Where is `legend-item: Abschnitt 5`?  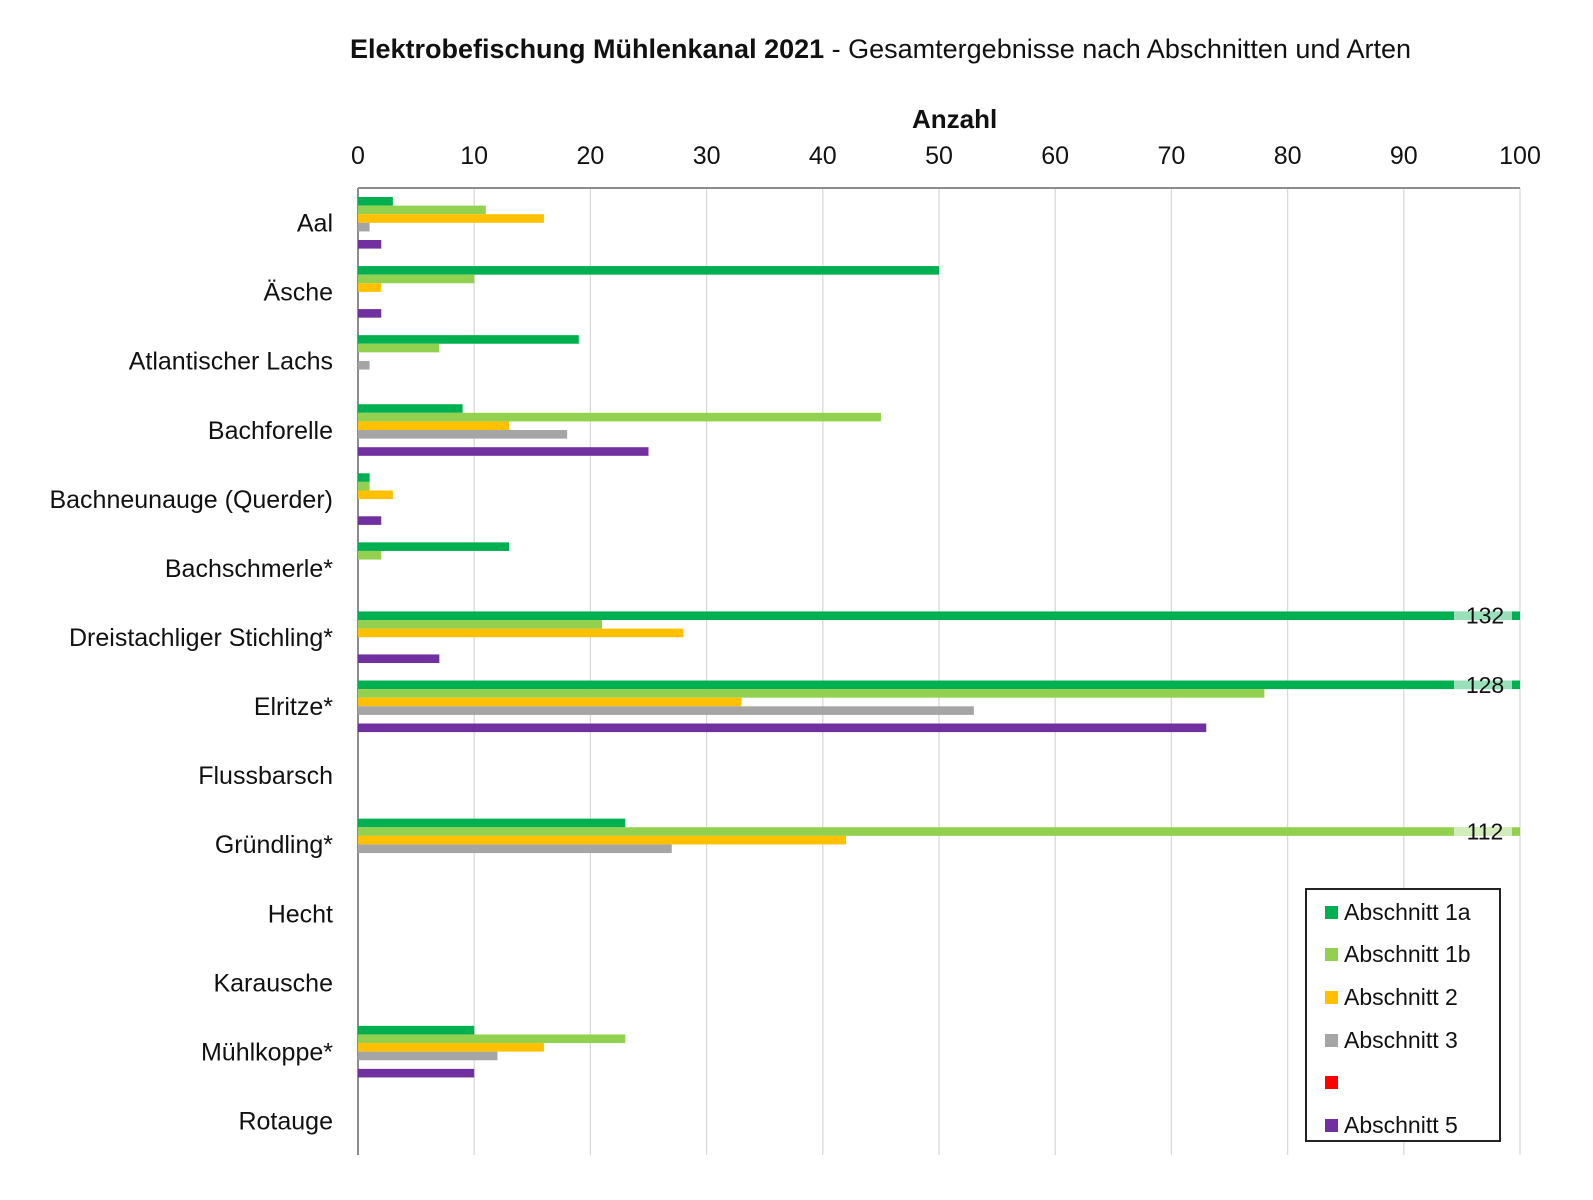 legend-item: Abschnitt 5 is located at coordinates (1391, 1126).